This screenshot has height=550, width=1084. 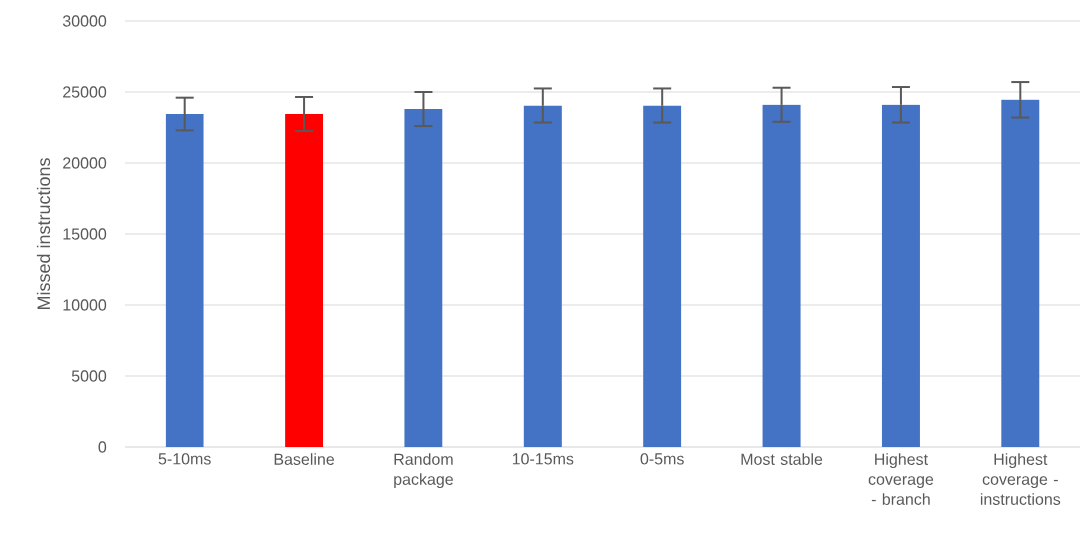 I want to click on x-tick-label: 5-10ms, so click(x=184, y=459).